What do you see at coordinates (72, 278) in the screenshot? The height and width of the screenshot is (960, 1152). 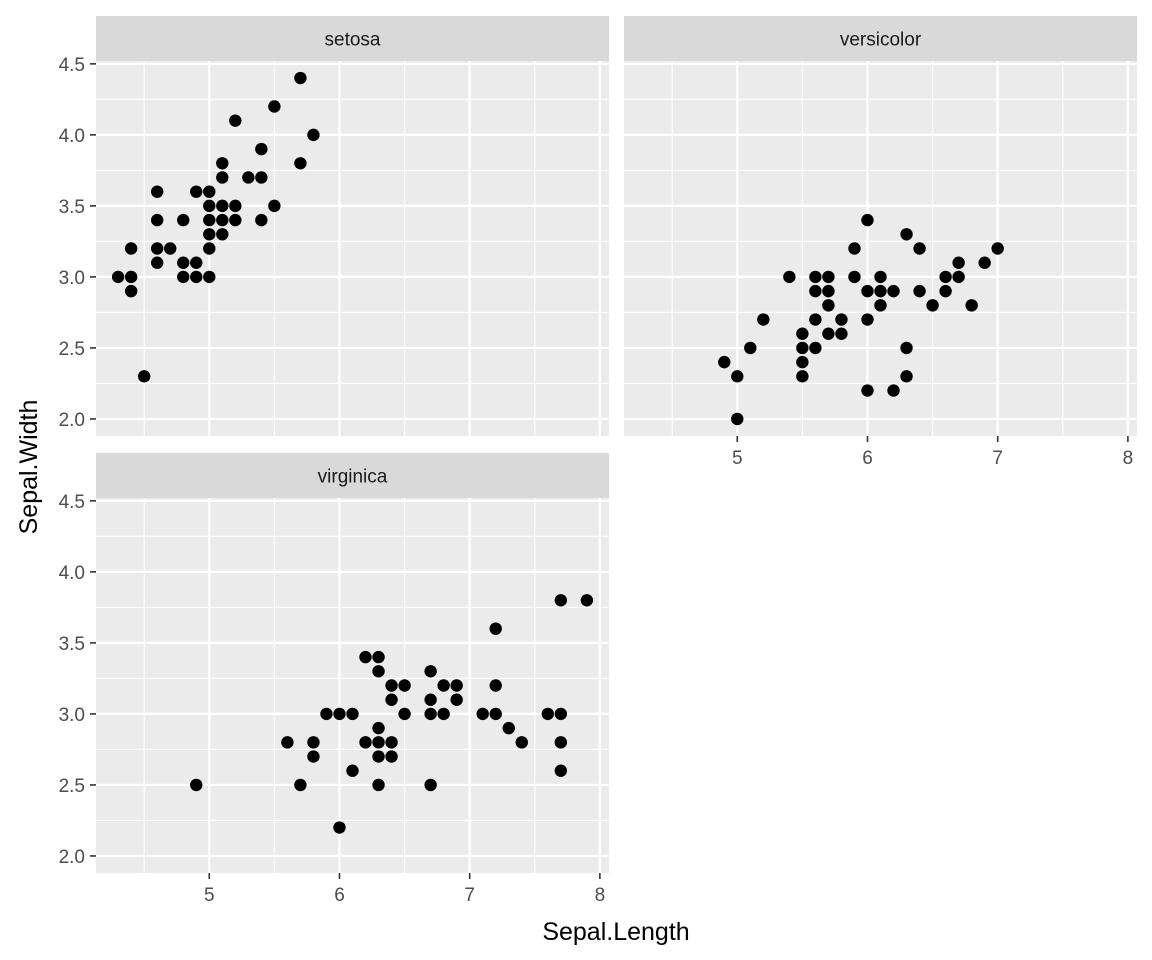 I see `y-tick-label: 3.0` at bounding box center [72, 278].